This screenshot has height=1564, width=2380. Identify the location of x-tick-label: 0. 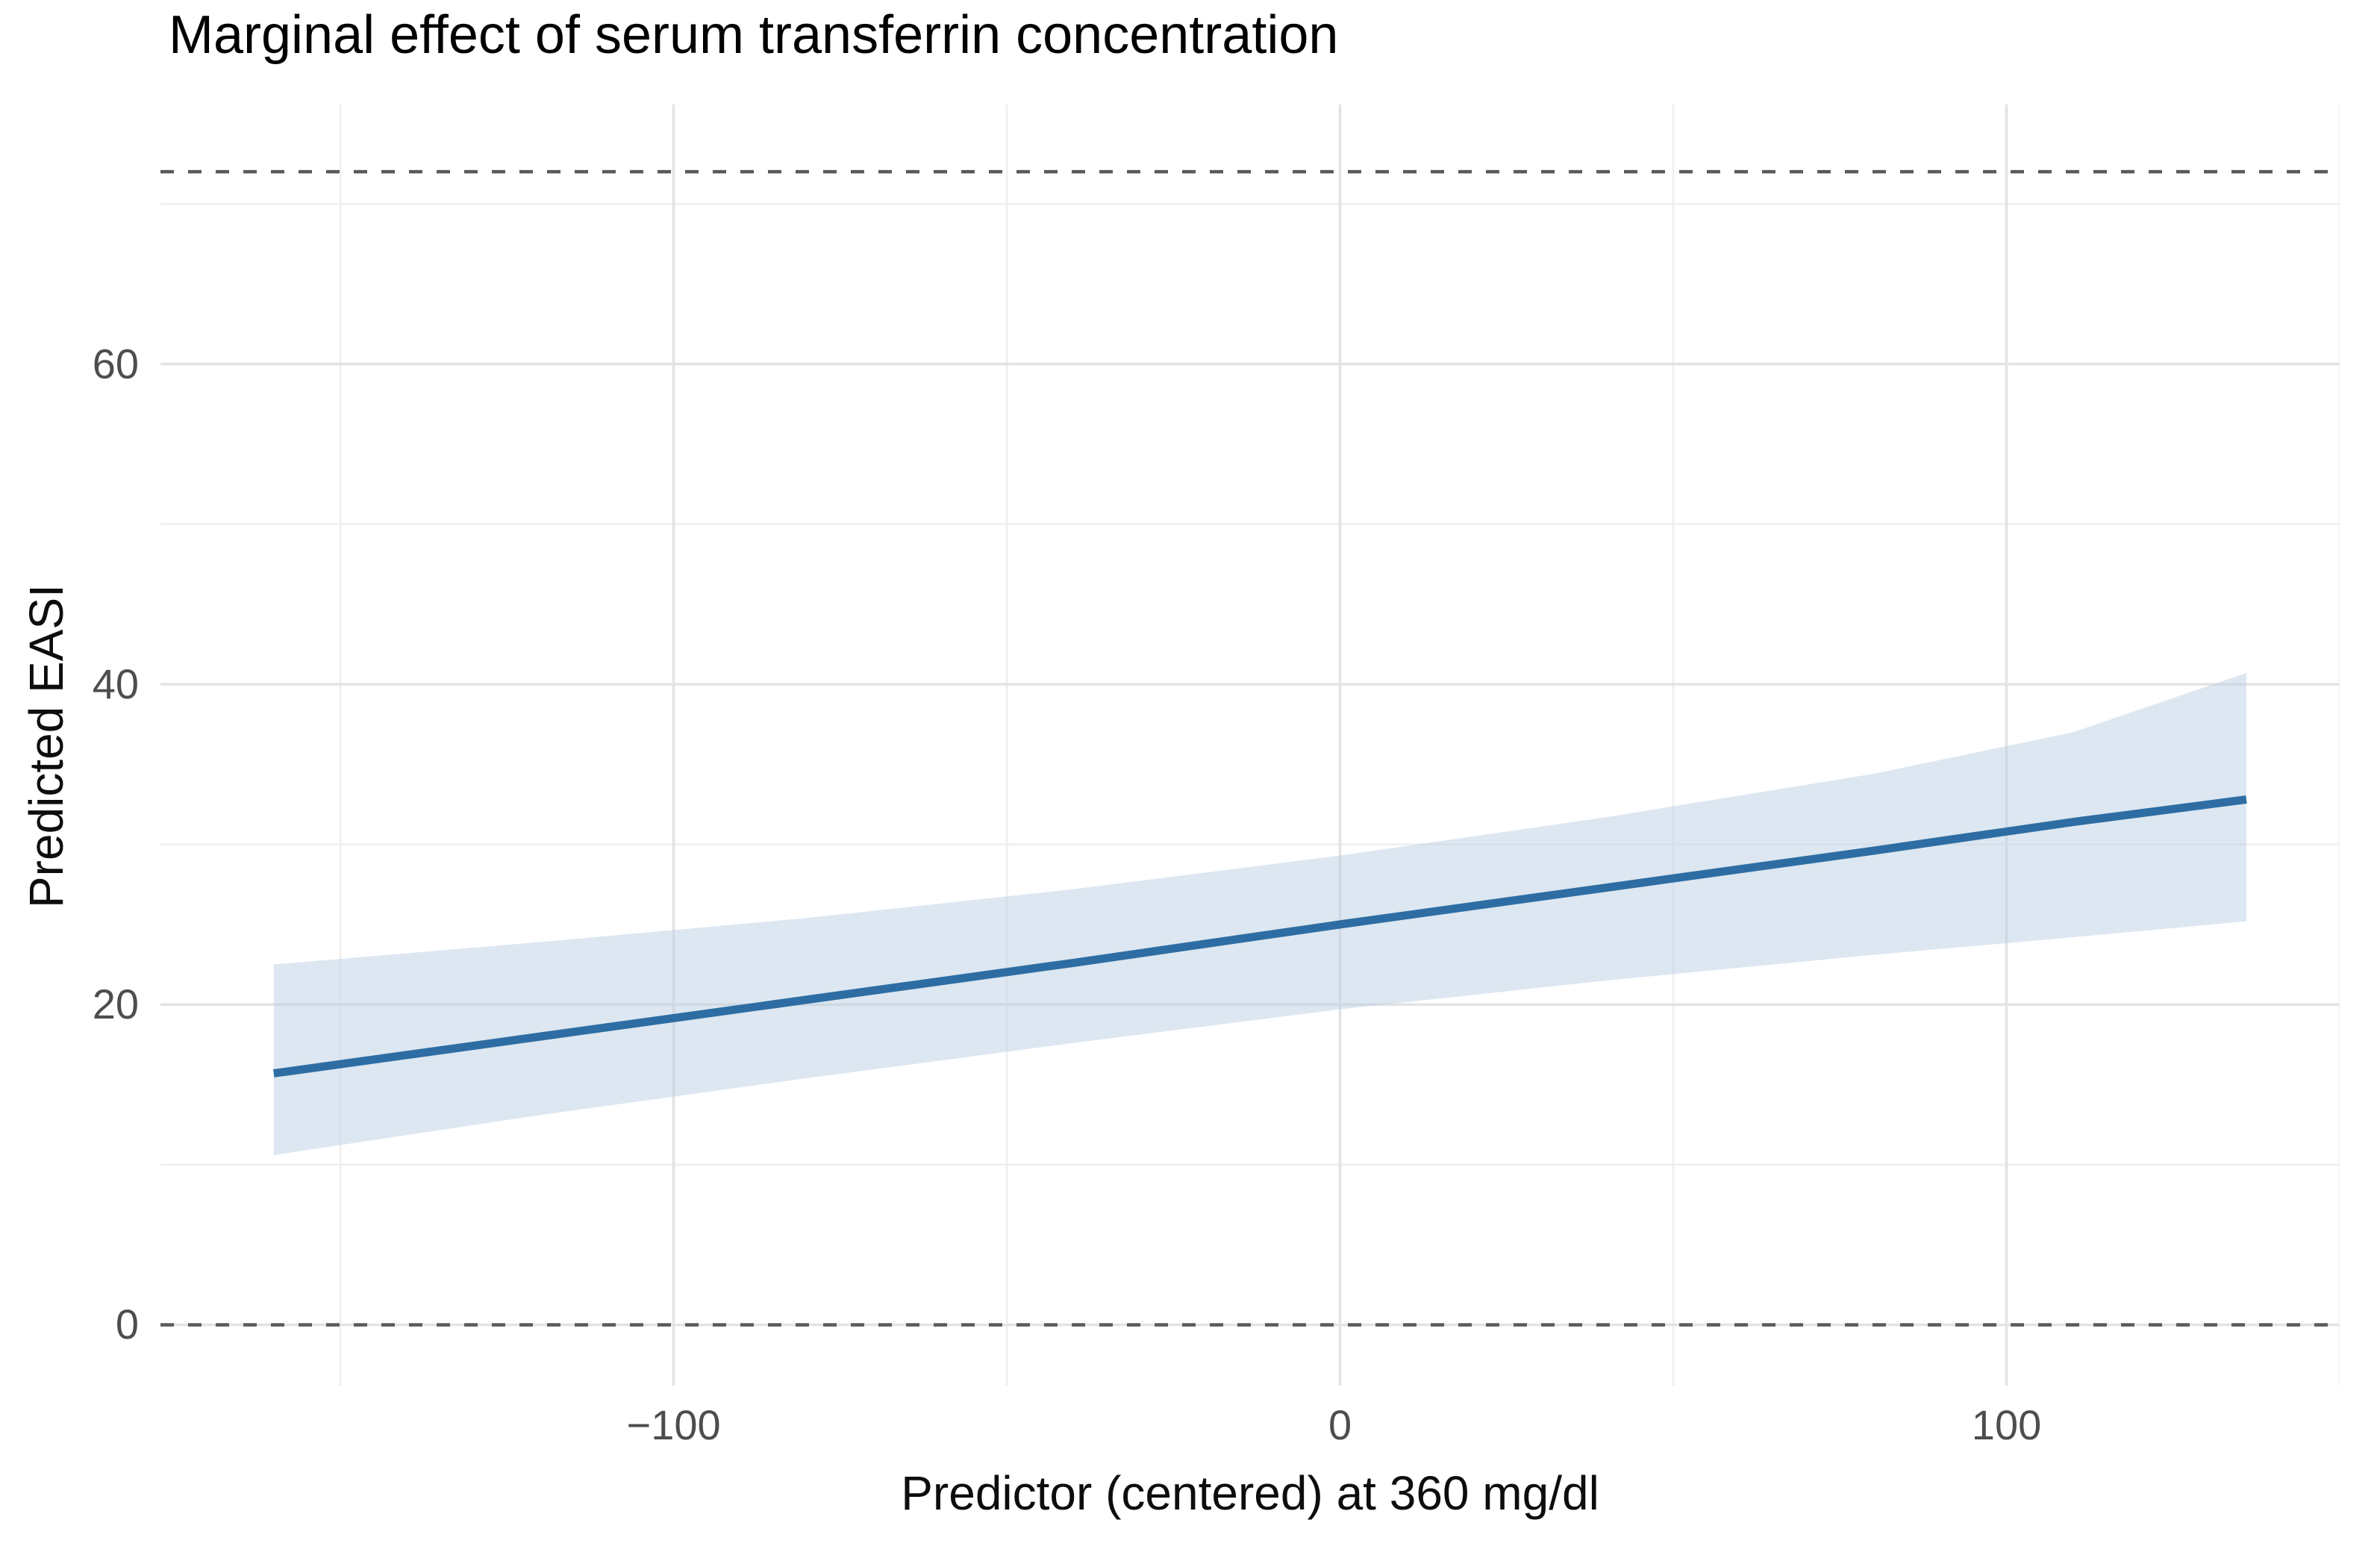
(1340, 1424).